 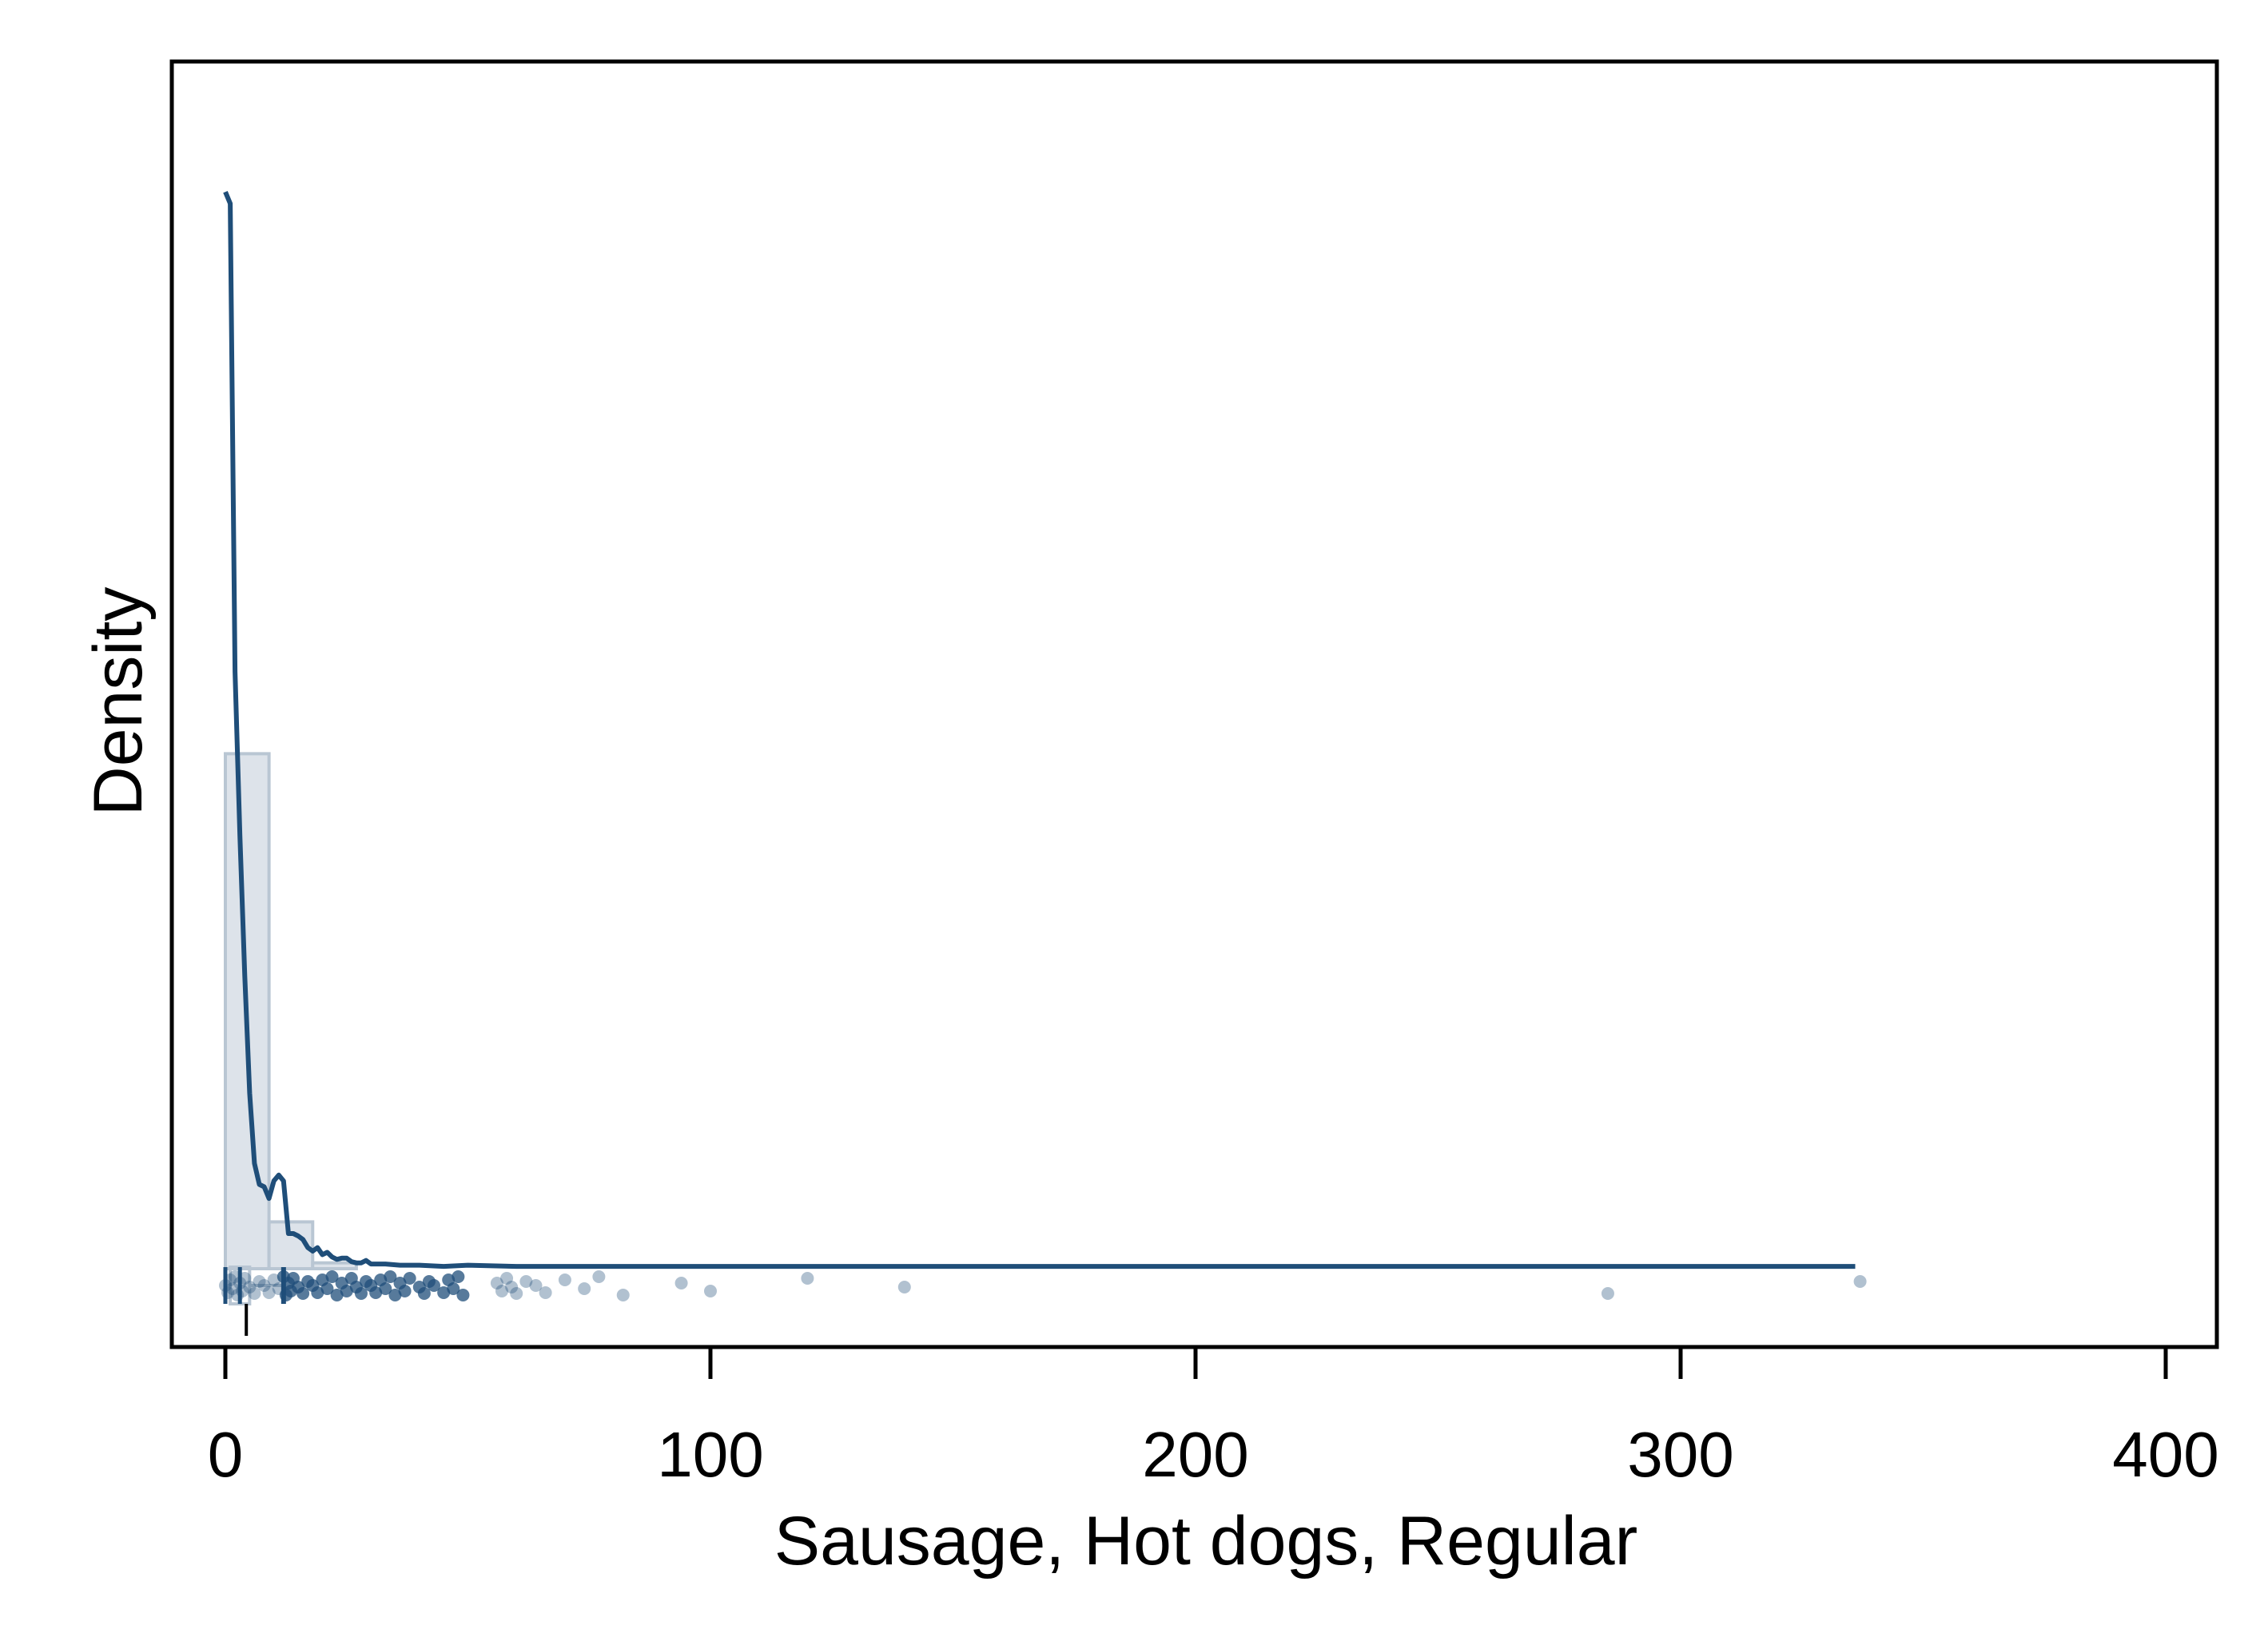 I want to click on y-axis-label: Density, so click(x=119, y=702).